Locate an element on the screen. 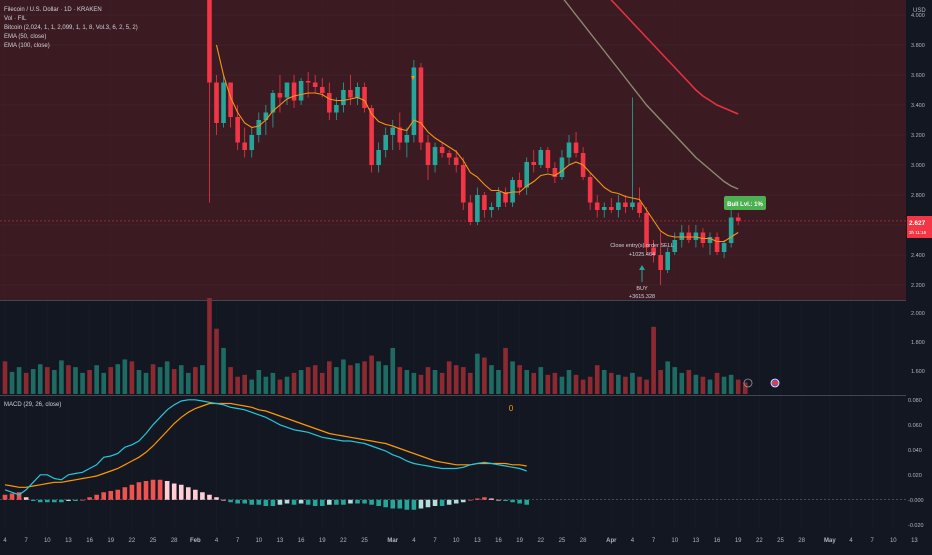 Image resolution: width=932 pixels, height=555 pixels. chart-event-icons is located at coordinates (761, 383).